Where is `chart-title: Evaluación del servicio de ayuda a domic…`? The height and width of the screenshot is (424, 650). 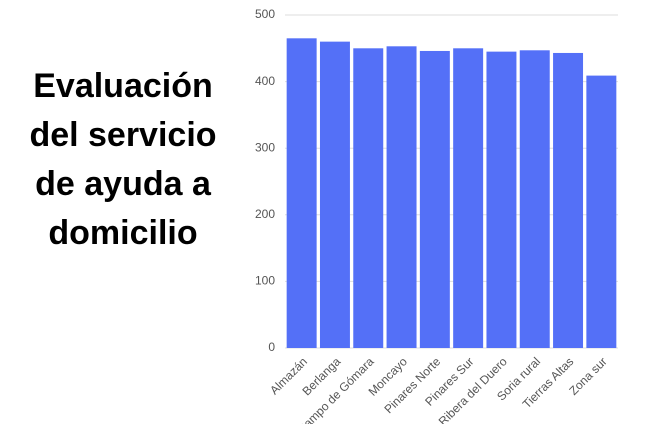
chart-title: Evaluación del servicio de ayuda a domic… is located at coordinates (123, 159).